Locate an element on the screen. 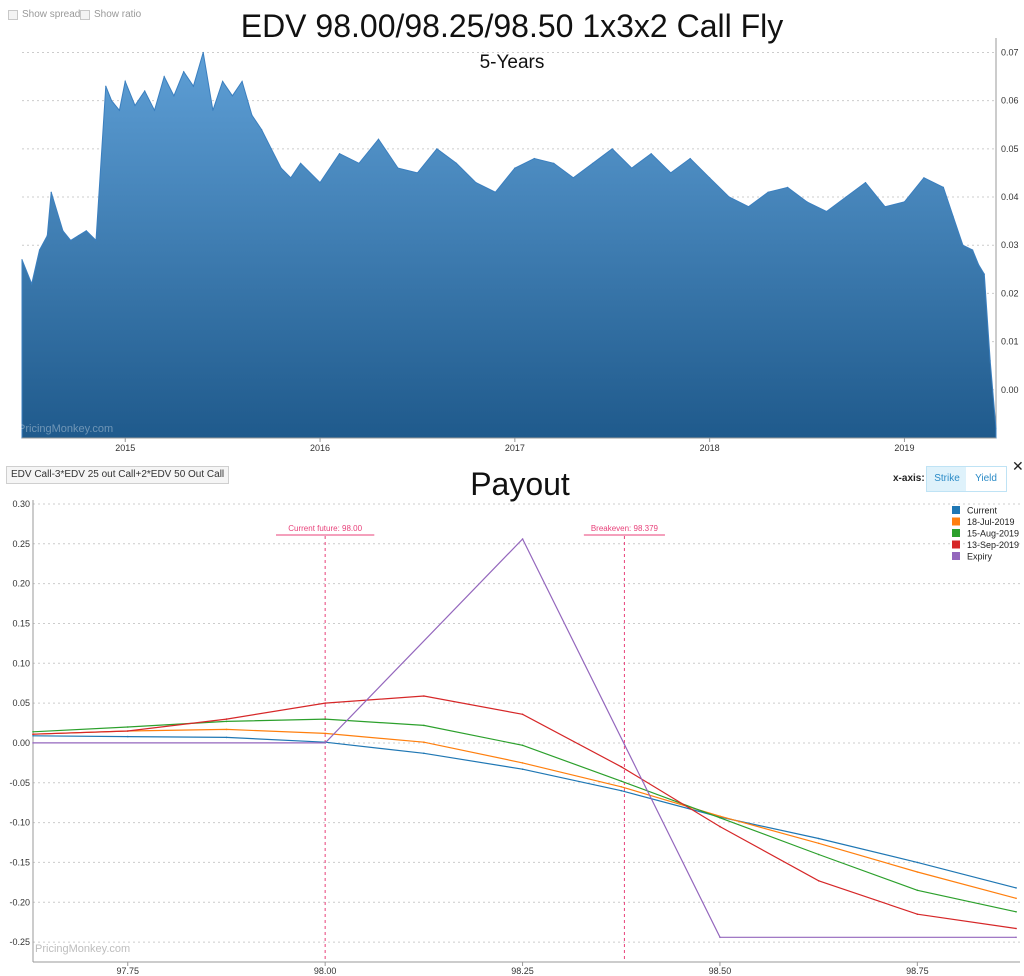 This screenshot has width=1024, height=976. x-tick-label: 2015 is located at coordinates (125, 448).